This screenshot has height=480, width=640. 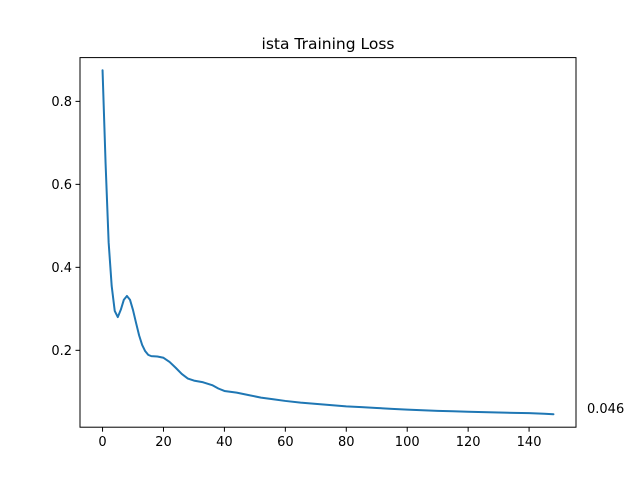 What do you see at coordinates (65, 227) in the screenshot?
I see `y-axis-ticks: 0.2 0.4 0.6 0.8` at bounding box center [65, 227].